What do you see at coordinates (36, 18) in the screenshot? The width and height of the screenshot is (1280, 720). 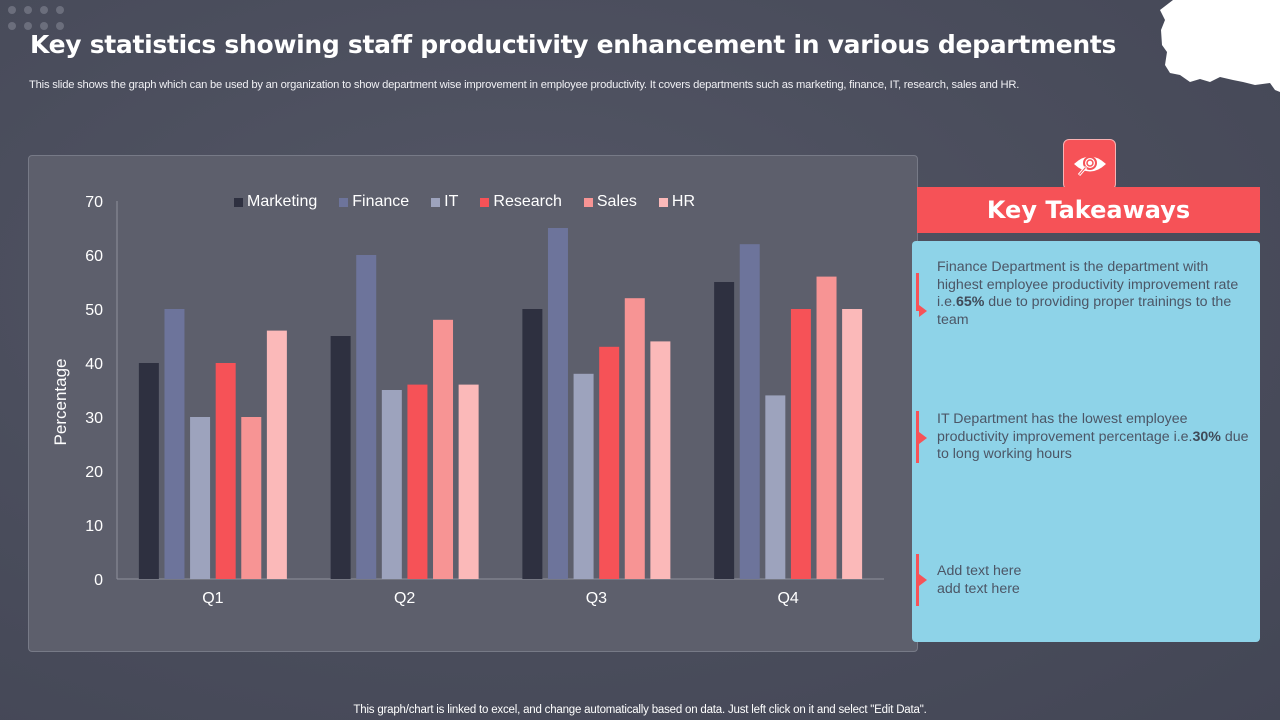 I see `decorative-dots` at bounding box center [36, 18].